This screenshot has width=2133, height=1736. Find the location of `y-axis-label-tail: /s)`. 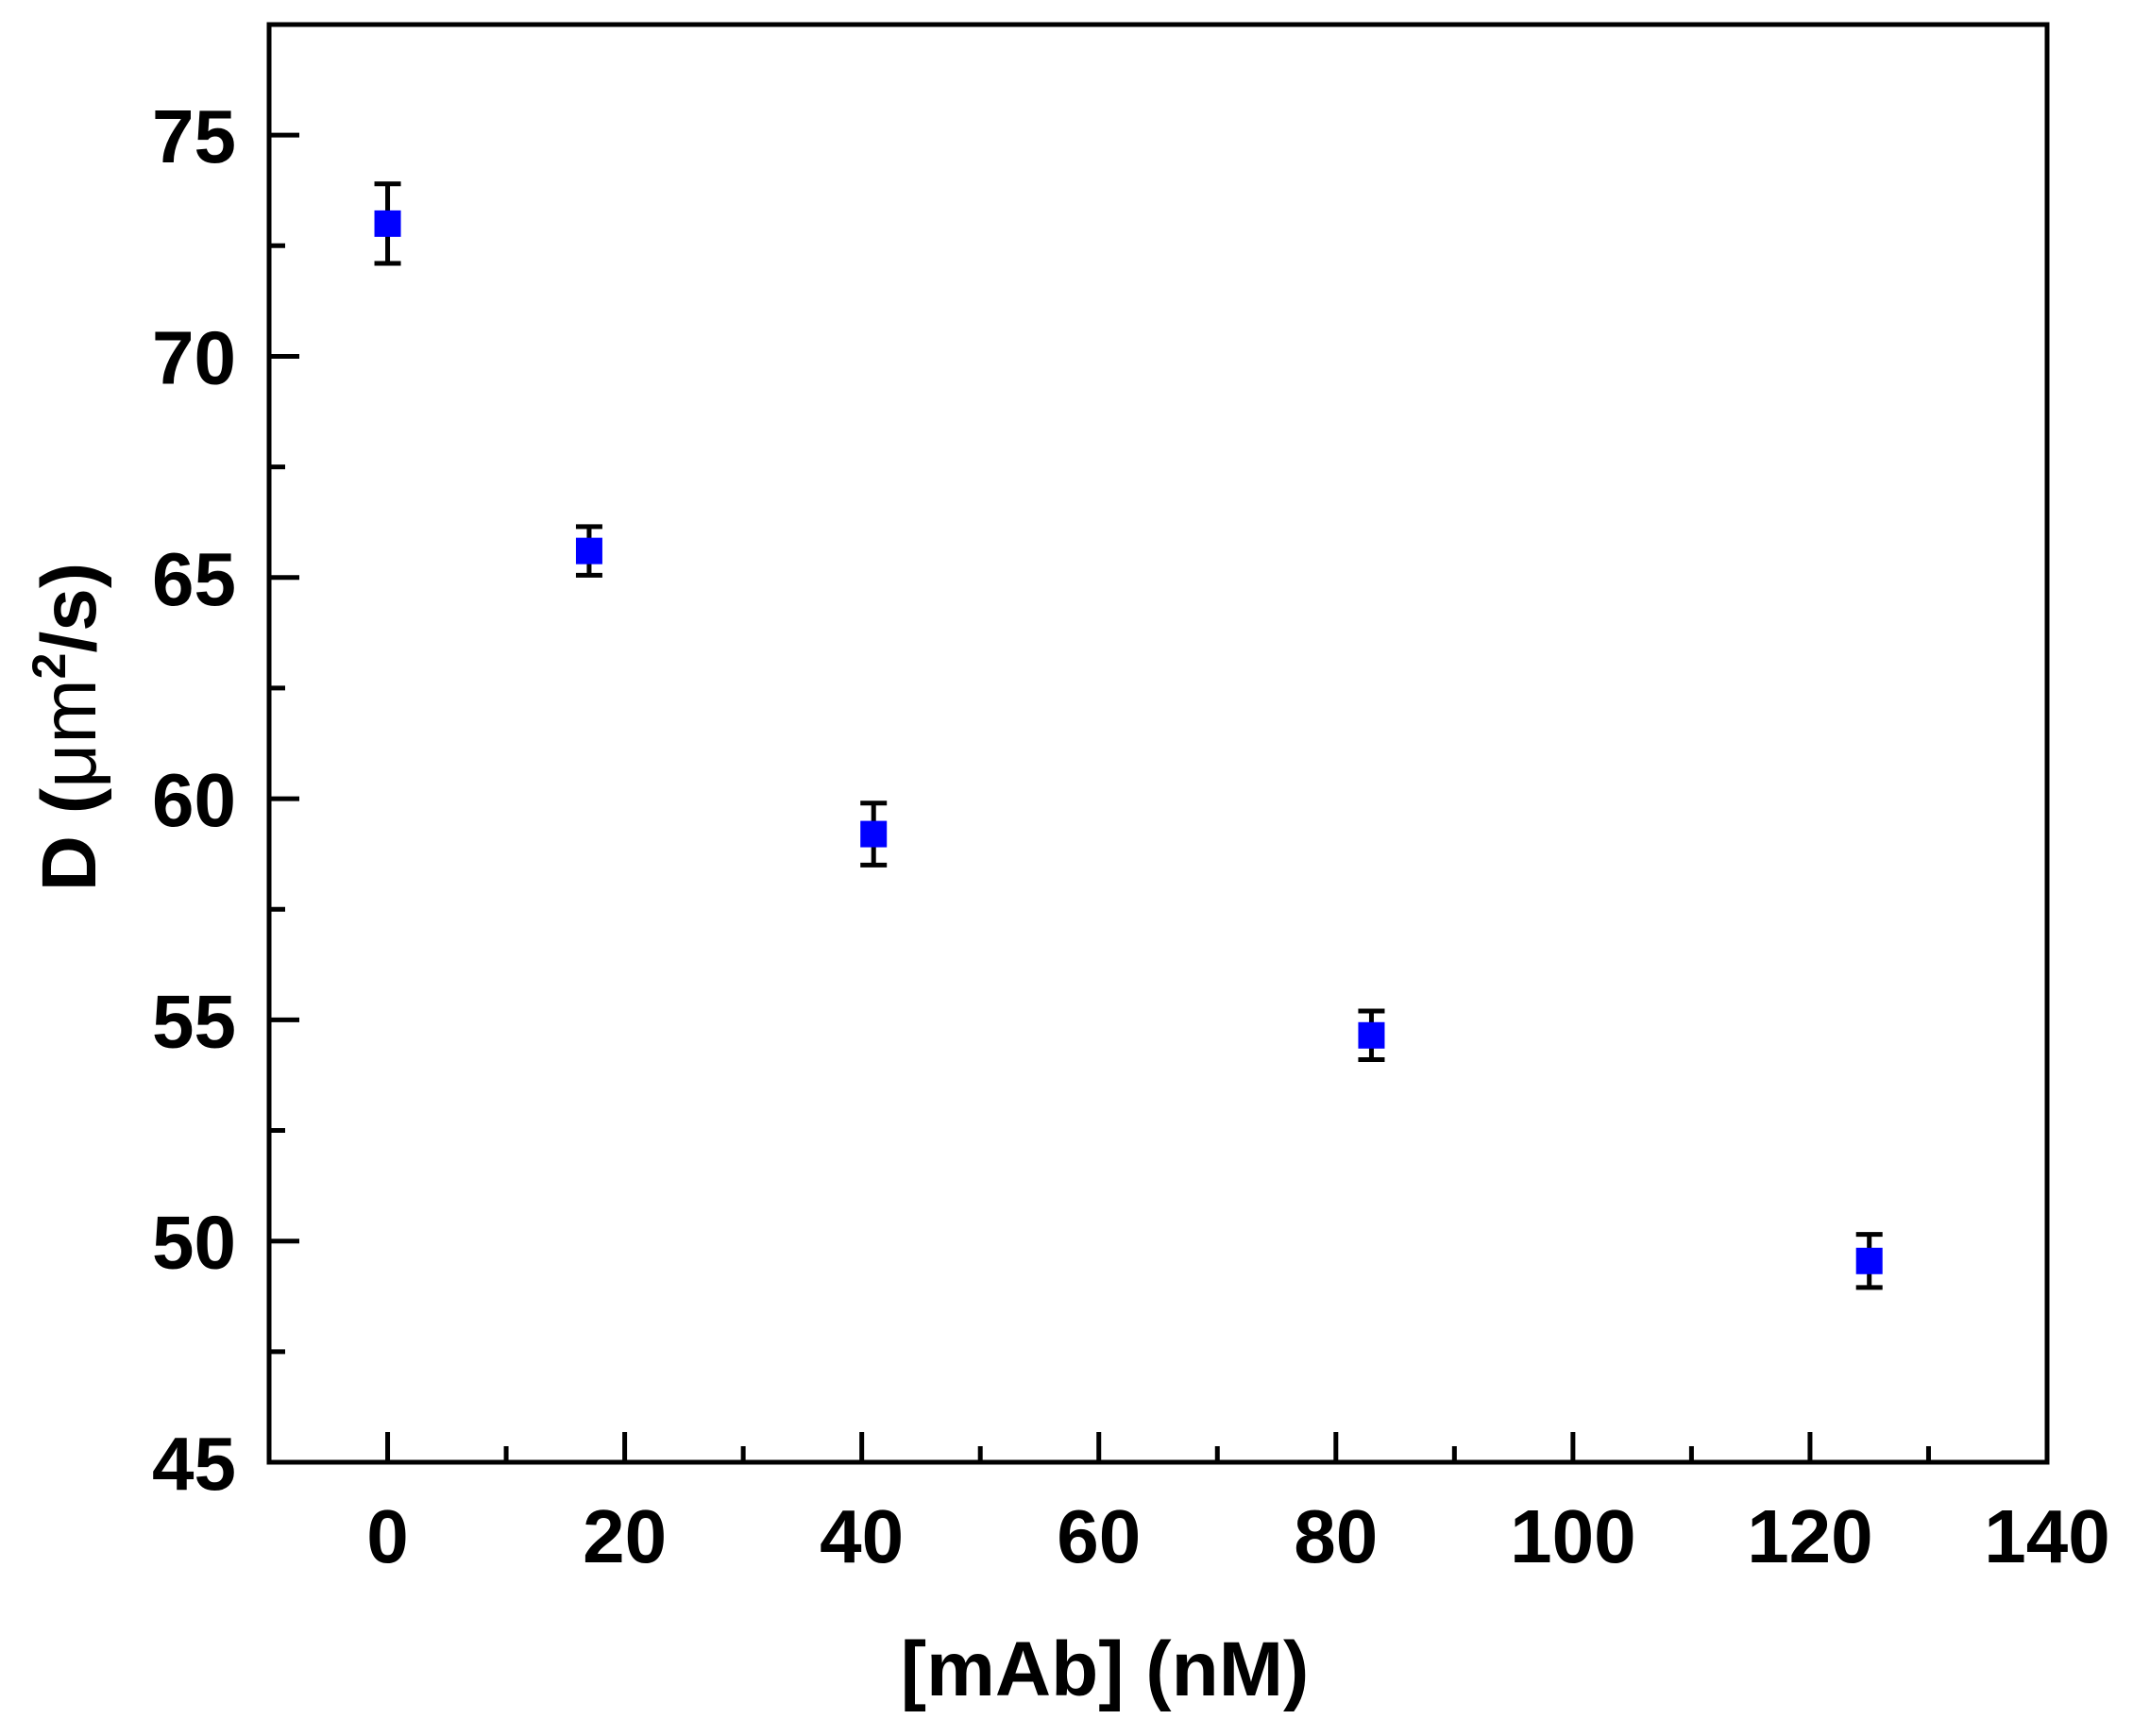

y-axis-label-tail: /s) is located at coordinates (69, 608).